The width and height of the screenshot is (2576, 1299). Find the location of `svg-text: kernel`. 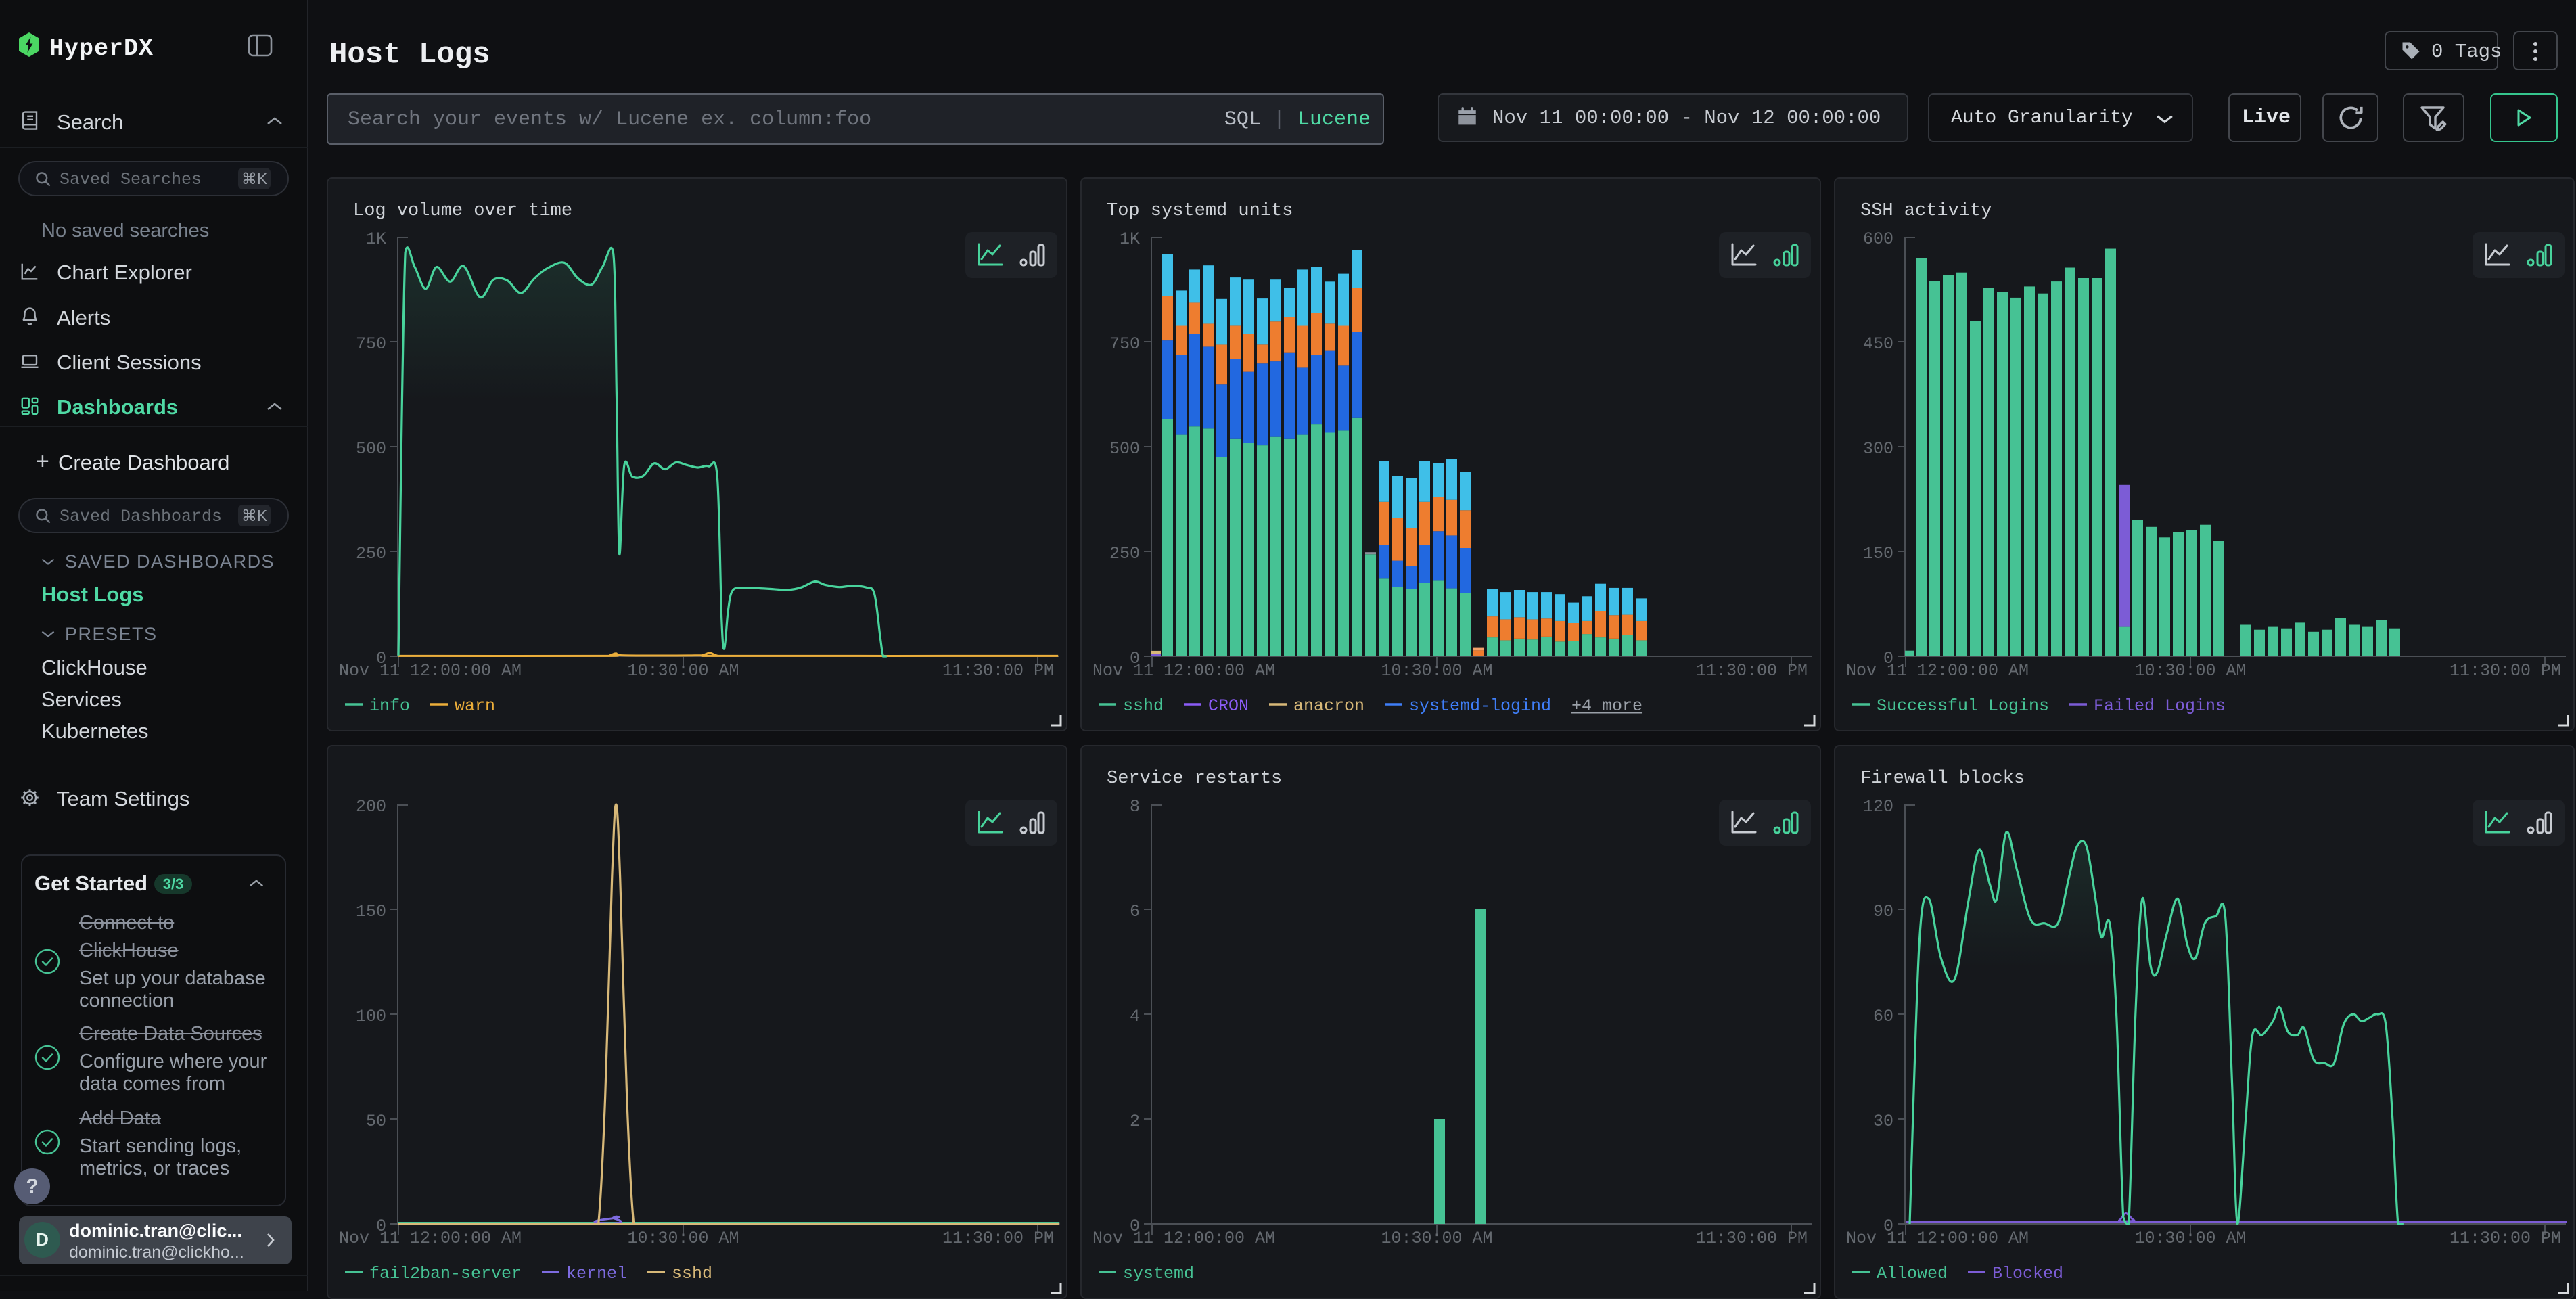

svg-text: kernel is located at coordinates (596, 1273).